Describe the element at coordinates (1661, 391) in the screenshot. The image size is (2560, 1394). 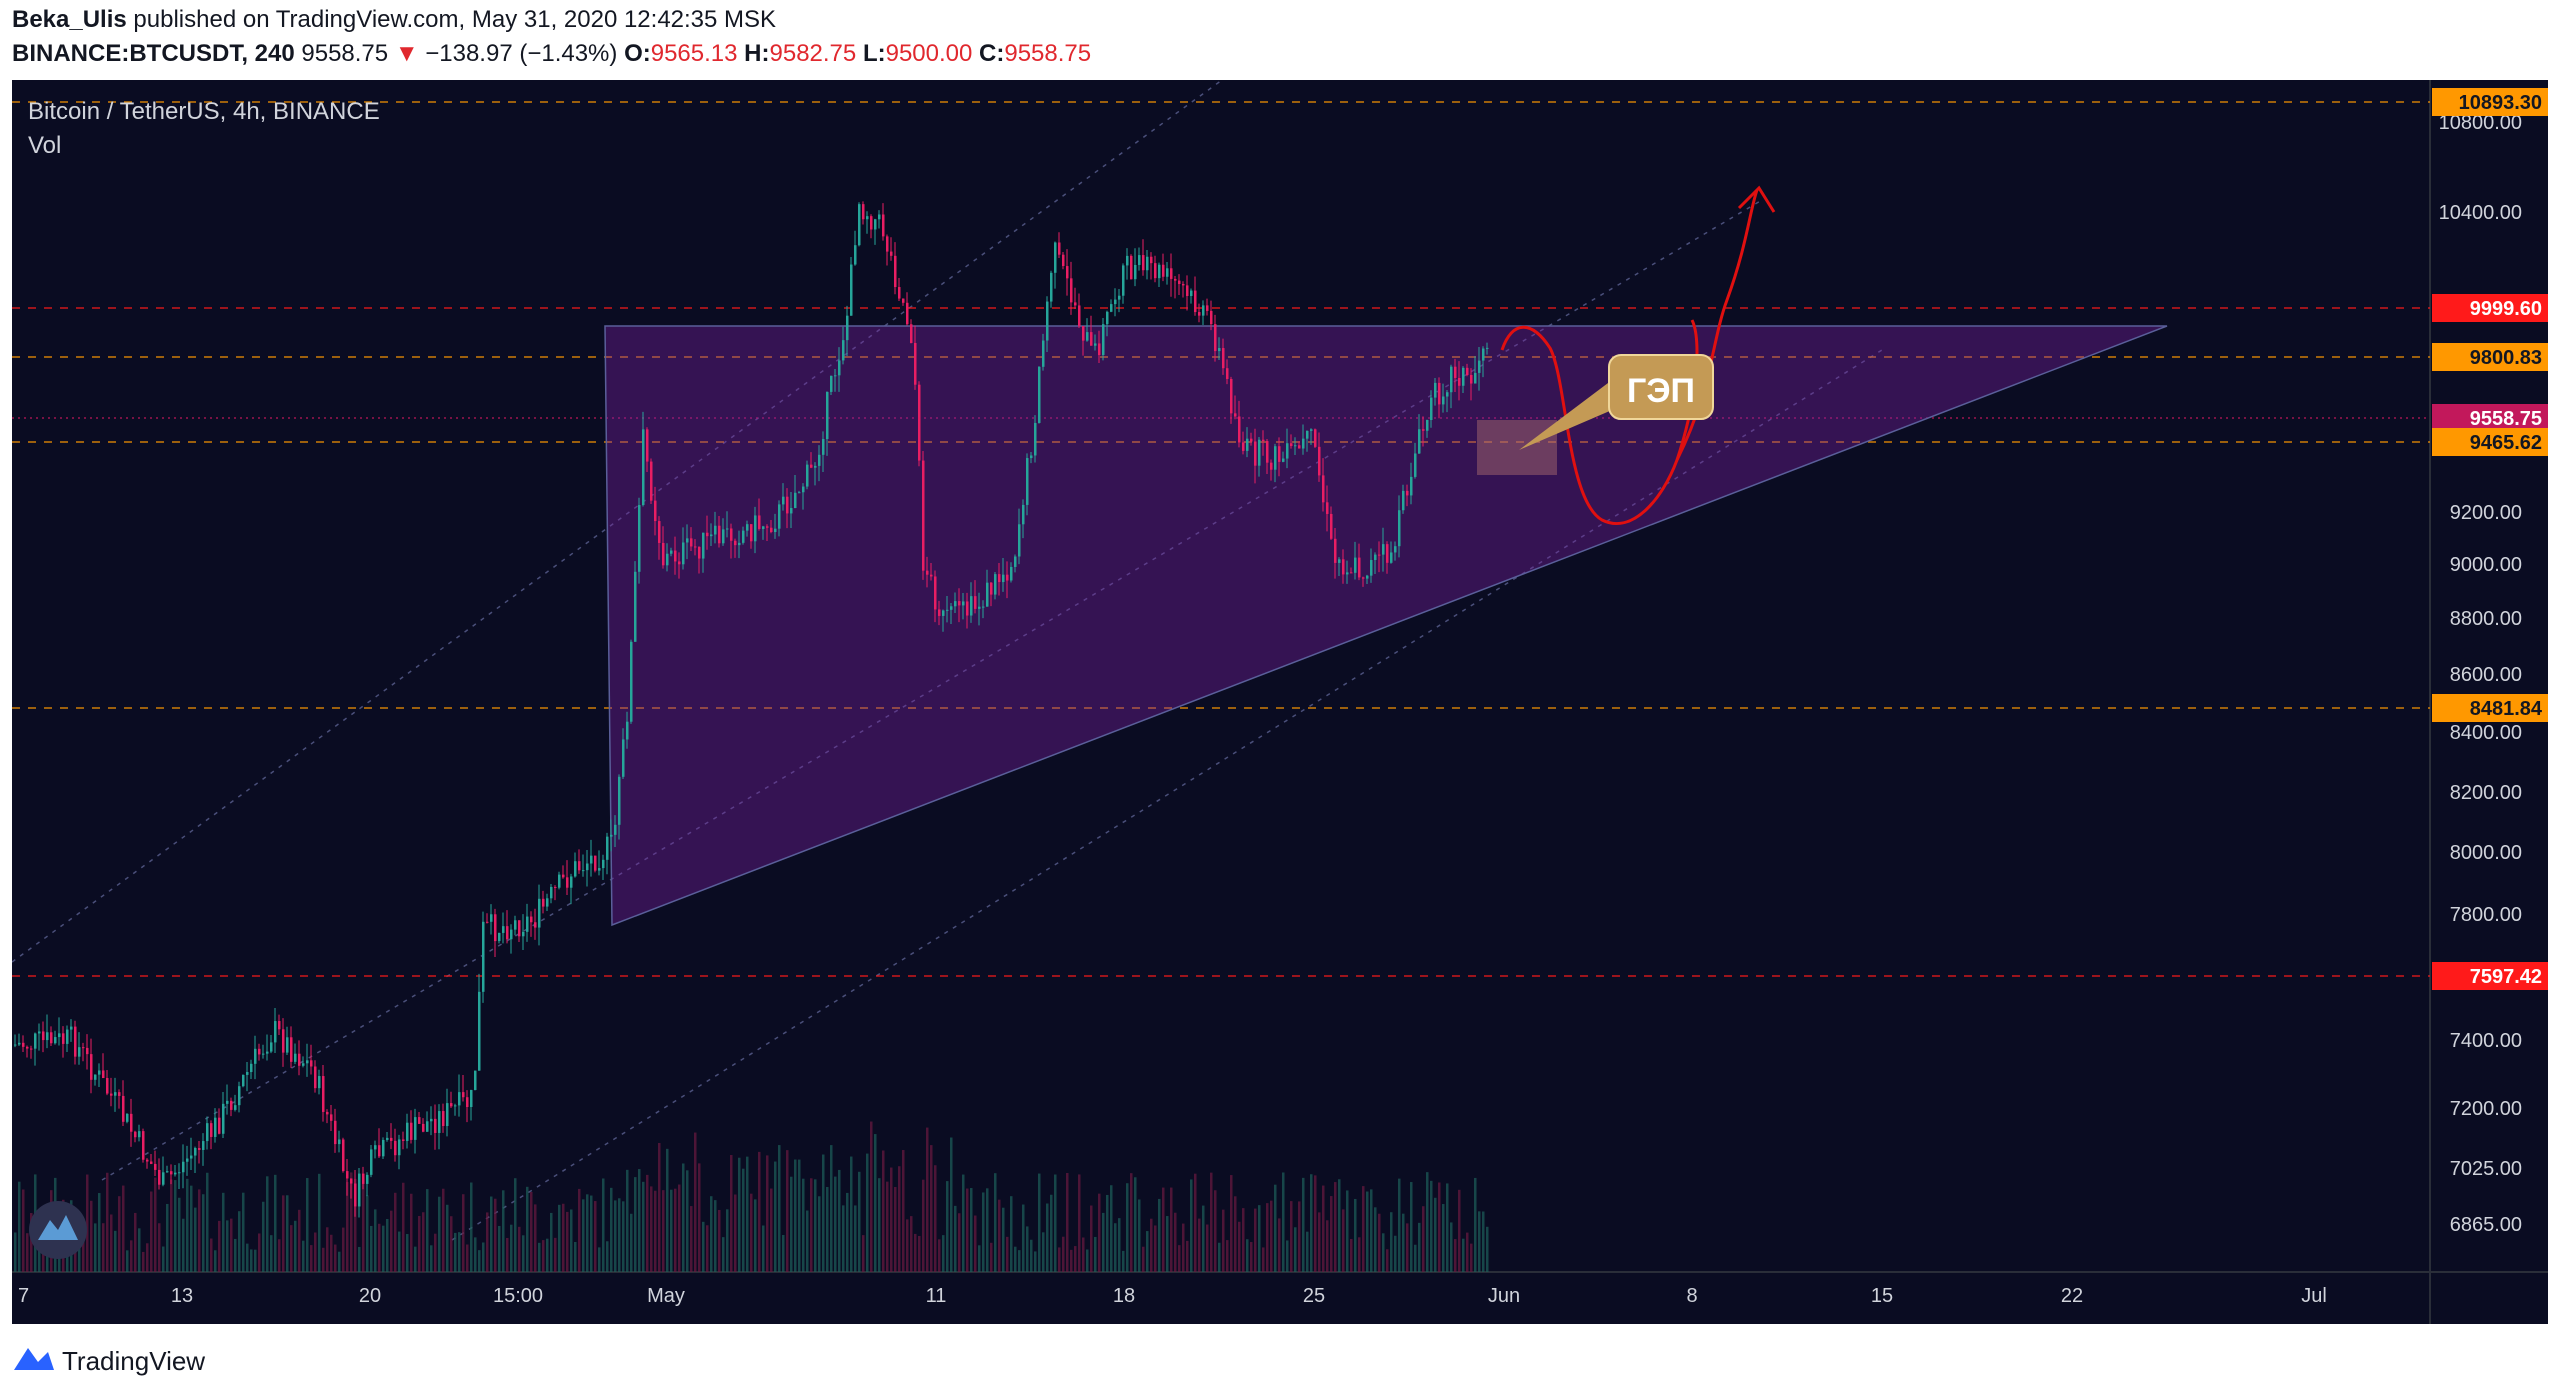
I see `callout-text: ГЭП` at that location.